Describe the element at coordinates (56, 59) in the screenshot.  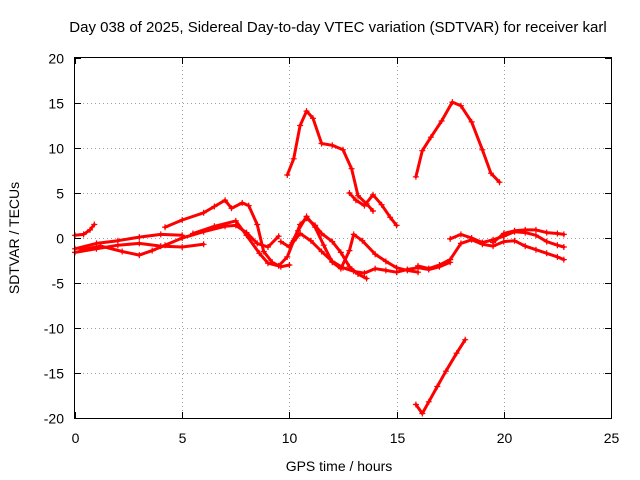
I see `y-tick-label: 20` at that location.